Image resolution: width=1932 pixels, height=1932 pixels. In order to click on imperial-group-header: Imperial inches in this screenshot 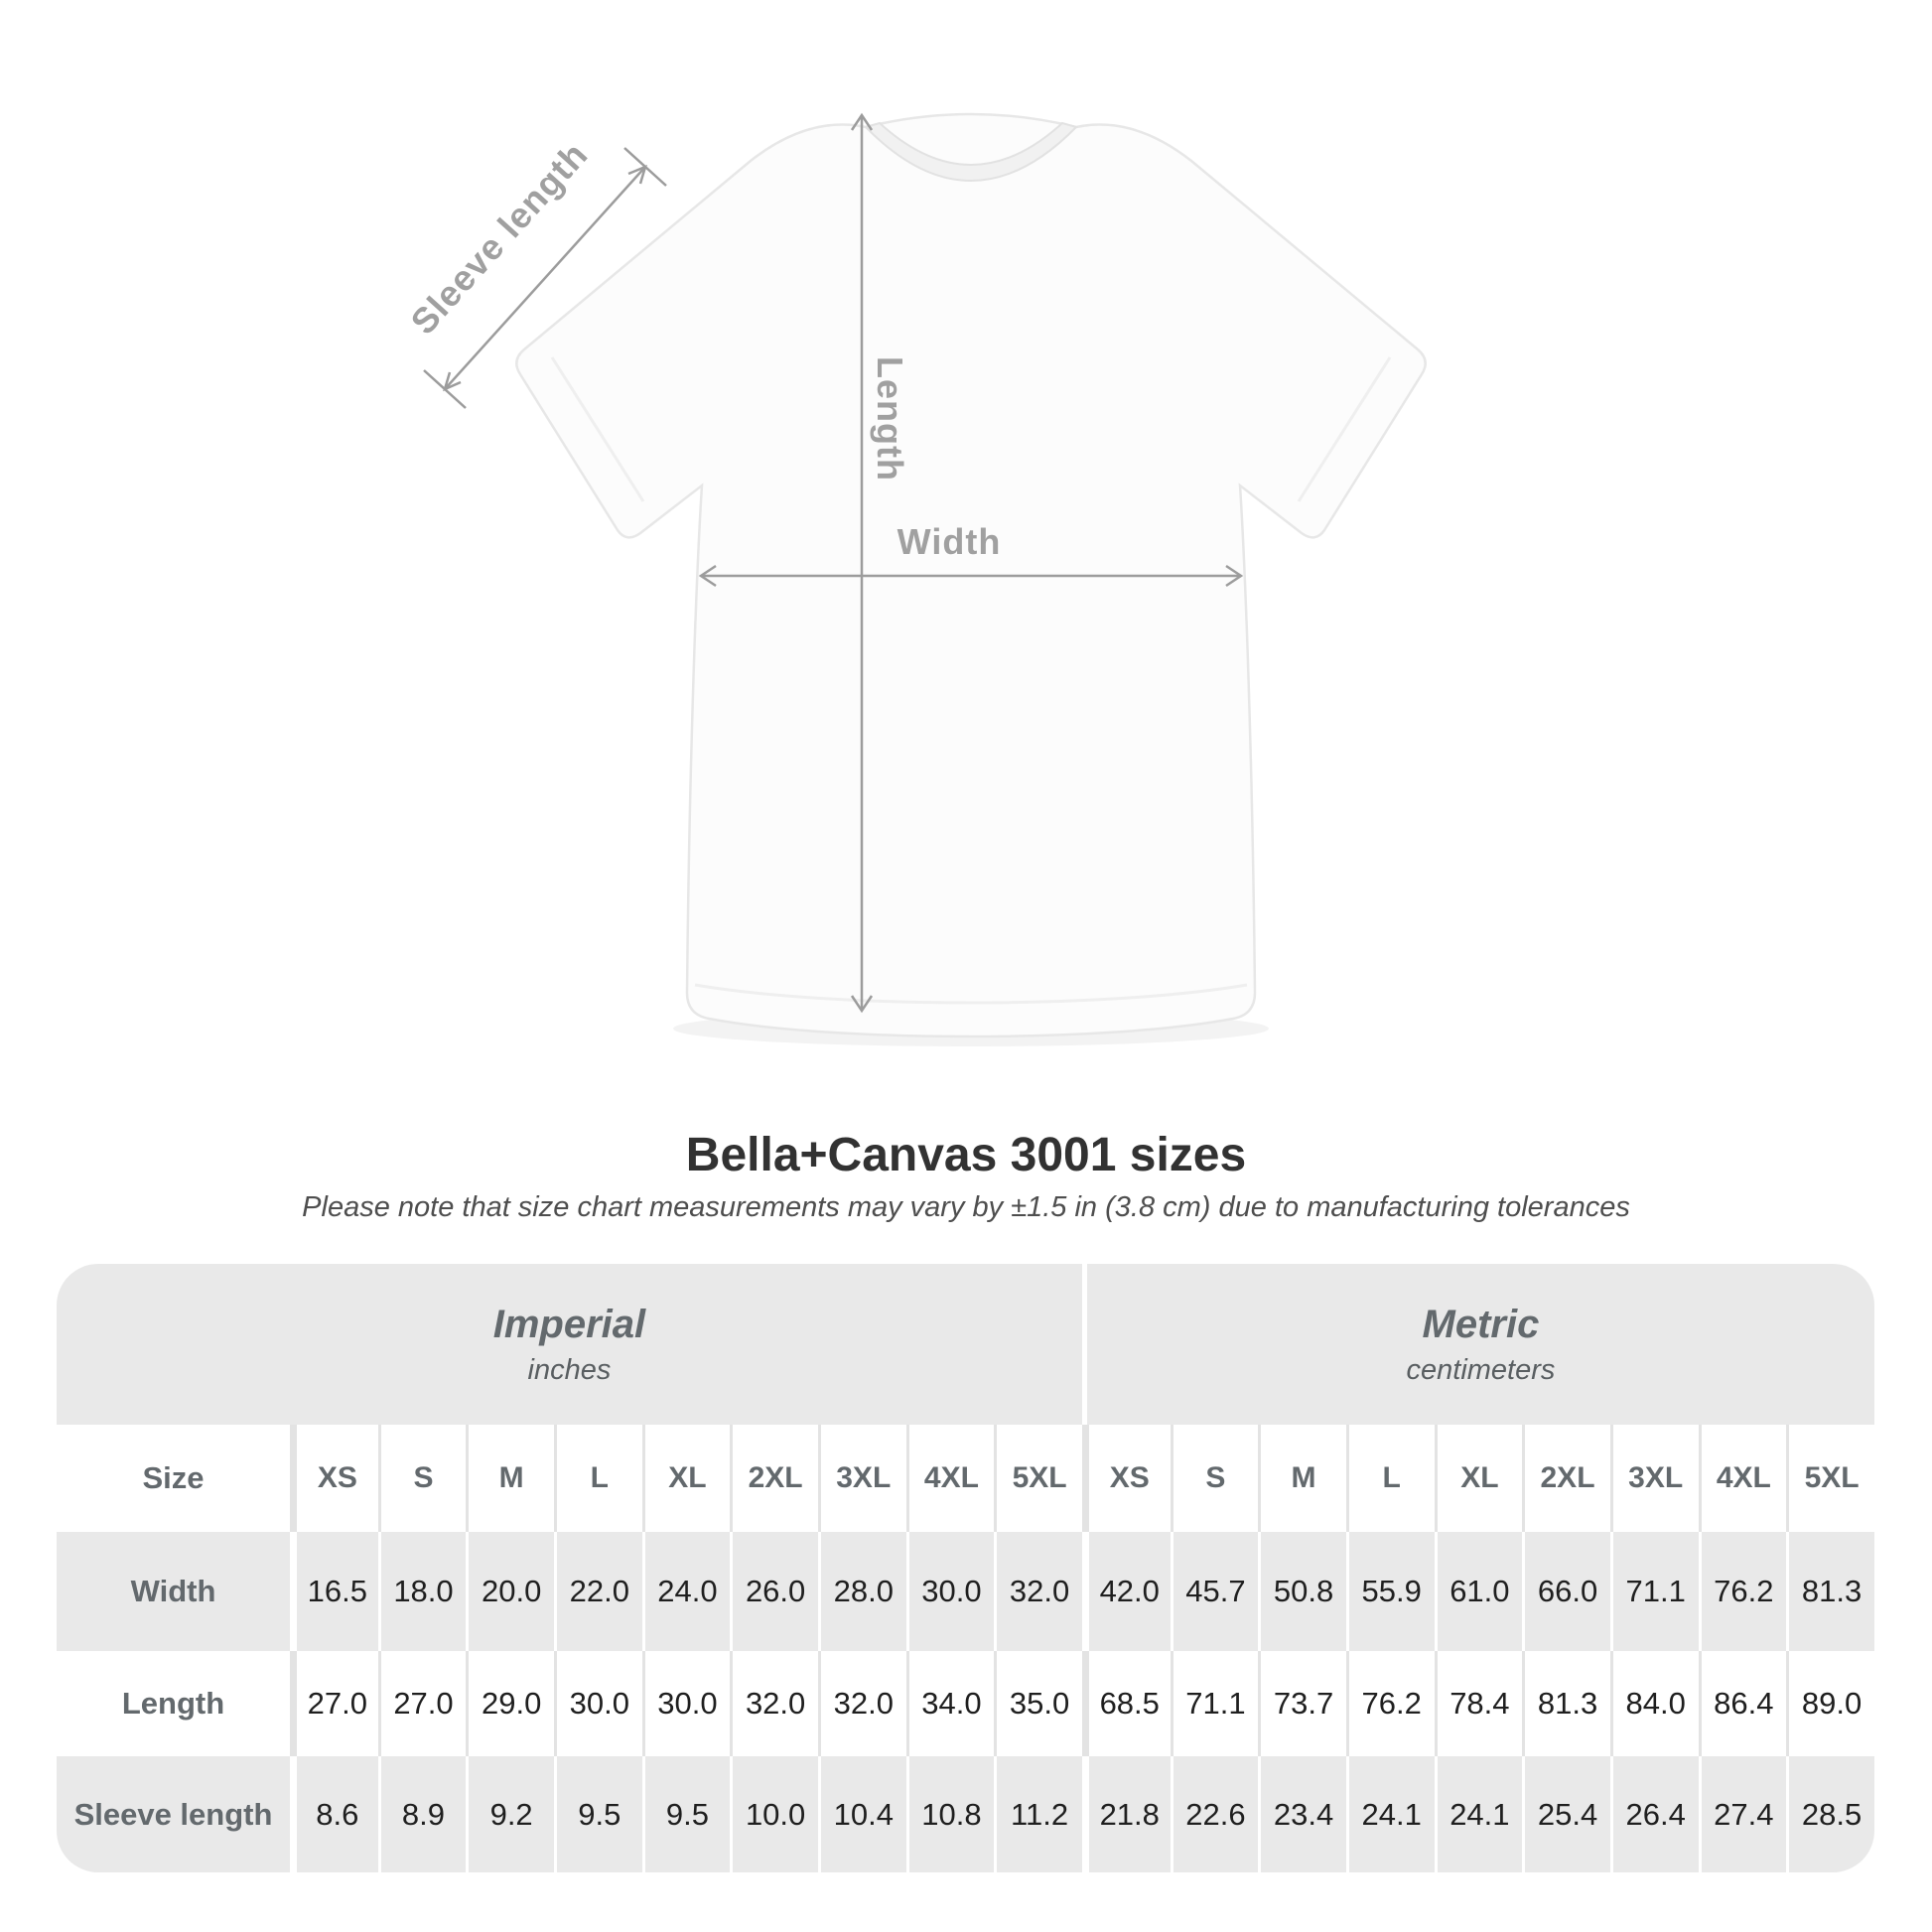, I will do `click(569, 1345)`.